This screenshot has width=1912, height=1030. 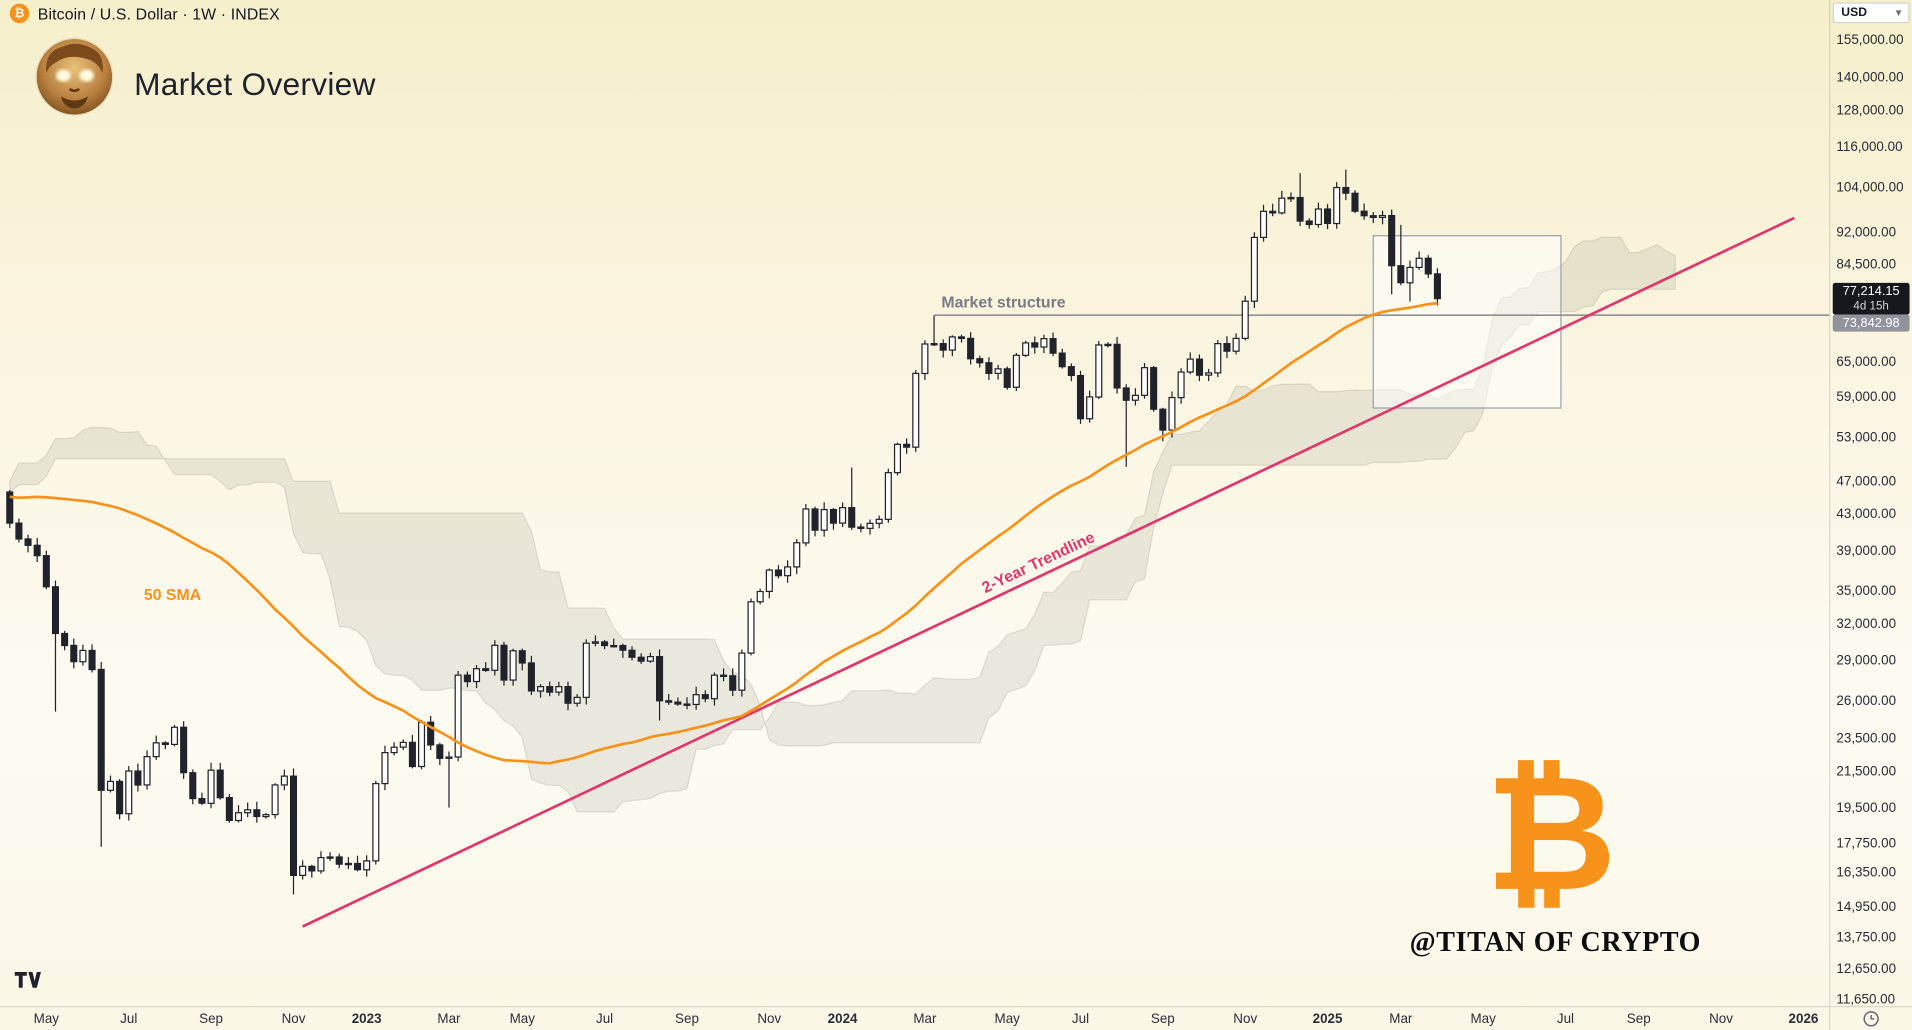 I want to click on structure-price-badge: 73,842.98, so click(x=1871, y=324).